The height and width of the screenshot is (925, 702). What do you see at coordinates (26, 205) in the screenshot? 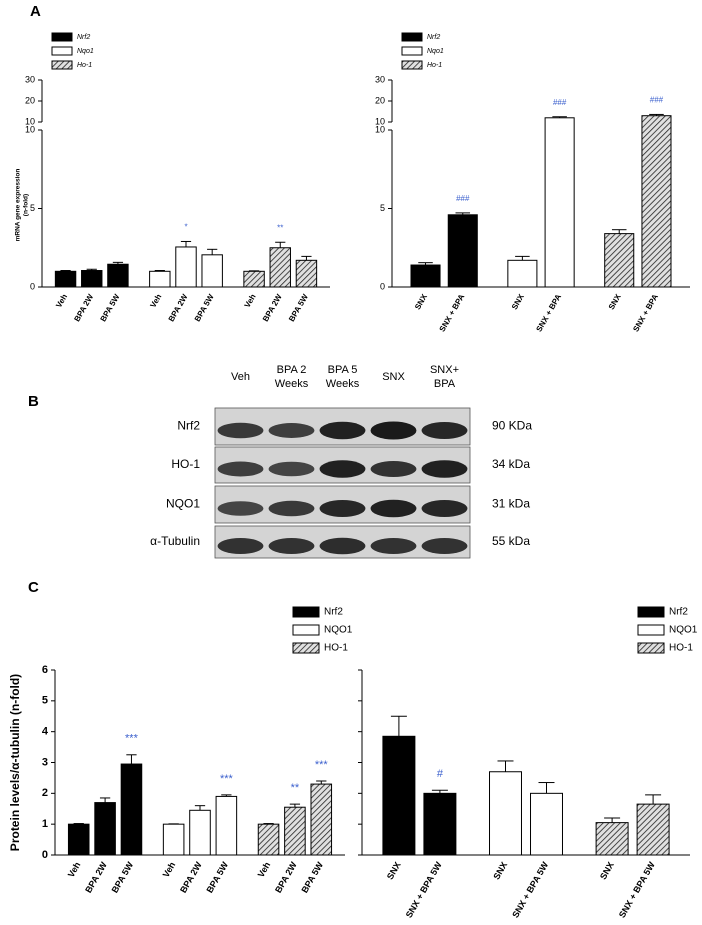
I see `y-axis-label: (n-fold)` at bounding box center [26, 205].